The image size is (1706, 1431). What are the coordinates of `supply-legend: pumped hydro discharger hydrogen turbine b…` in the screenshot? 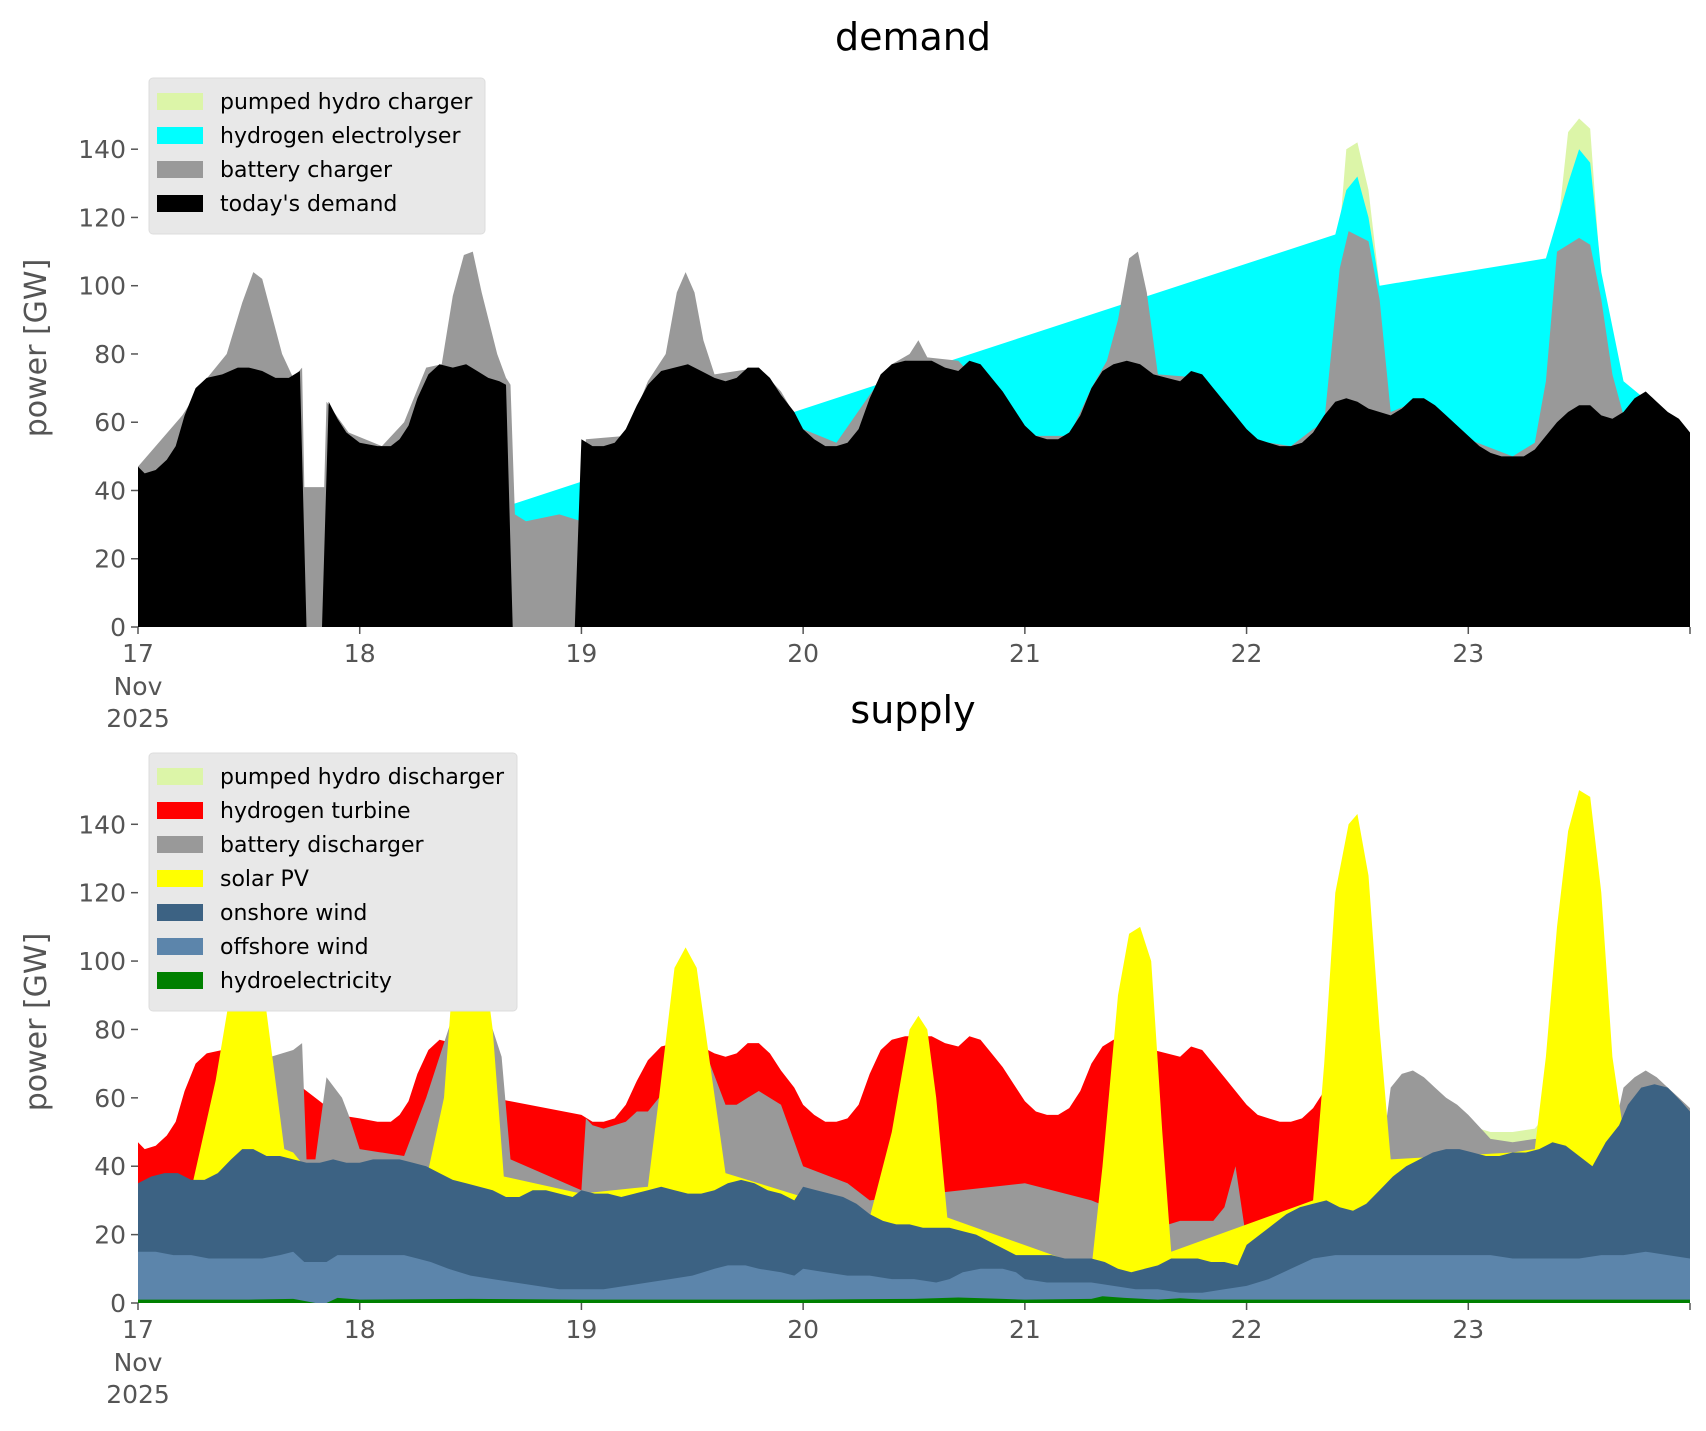 It's located at (333, 882).